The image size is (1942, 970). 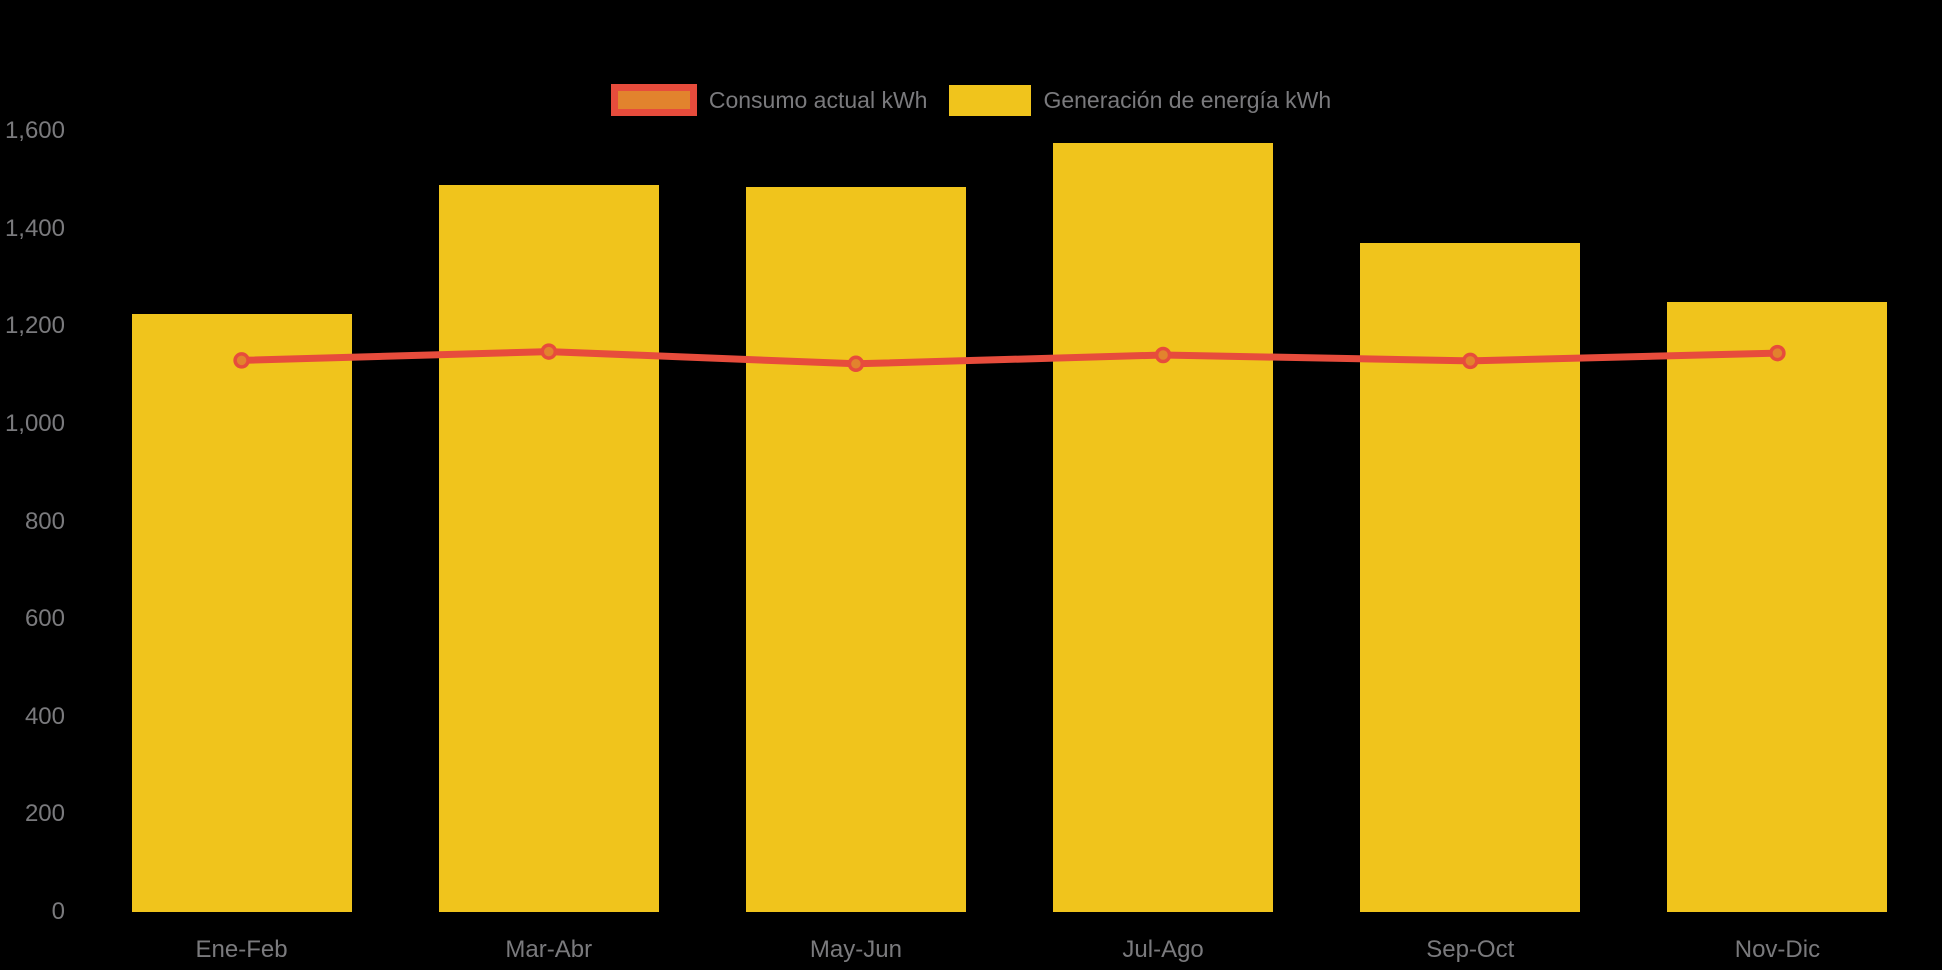 What do you see at coordinates (855, 949) in the screenshot?
I see `x-axis-tick-label: May-Jun` at bounding box center [855, 949].